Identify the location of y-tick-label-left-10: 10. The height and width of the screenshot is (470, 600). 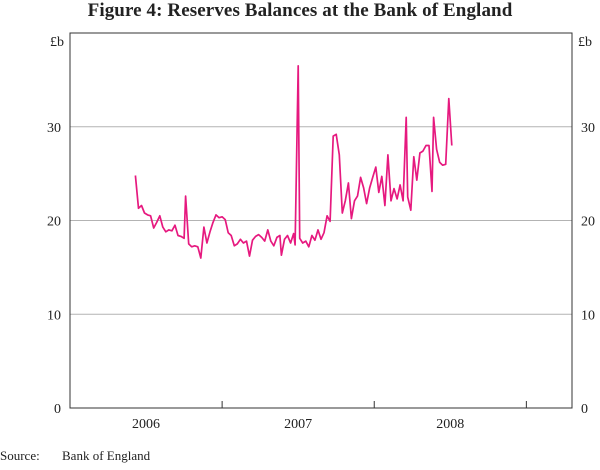
(54, 315).